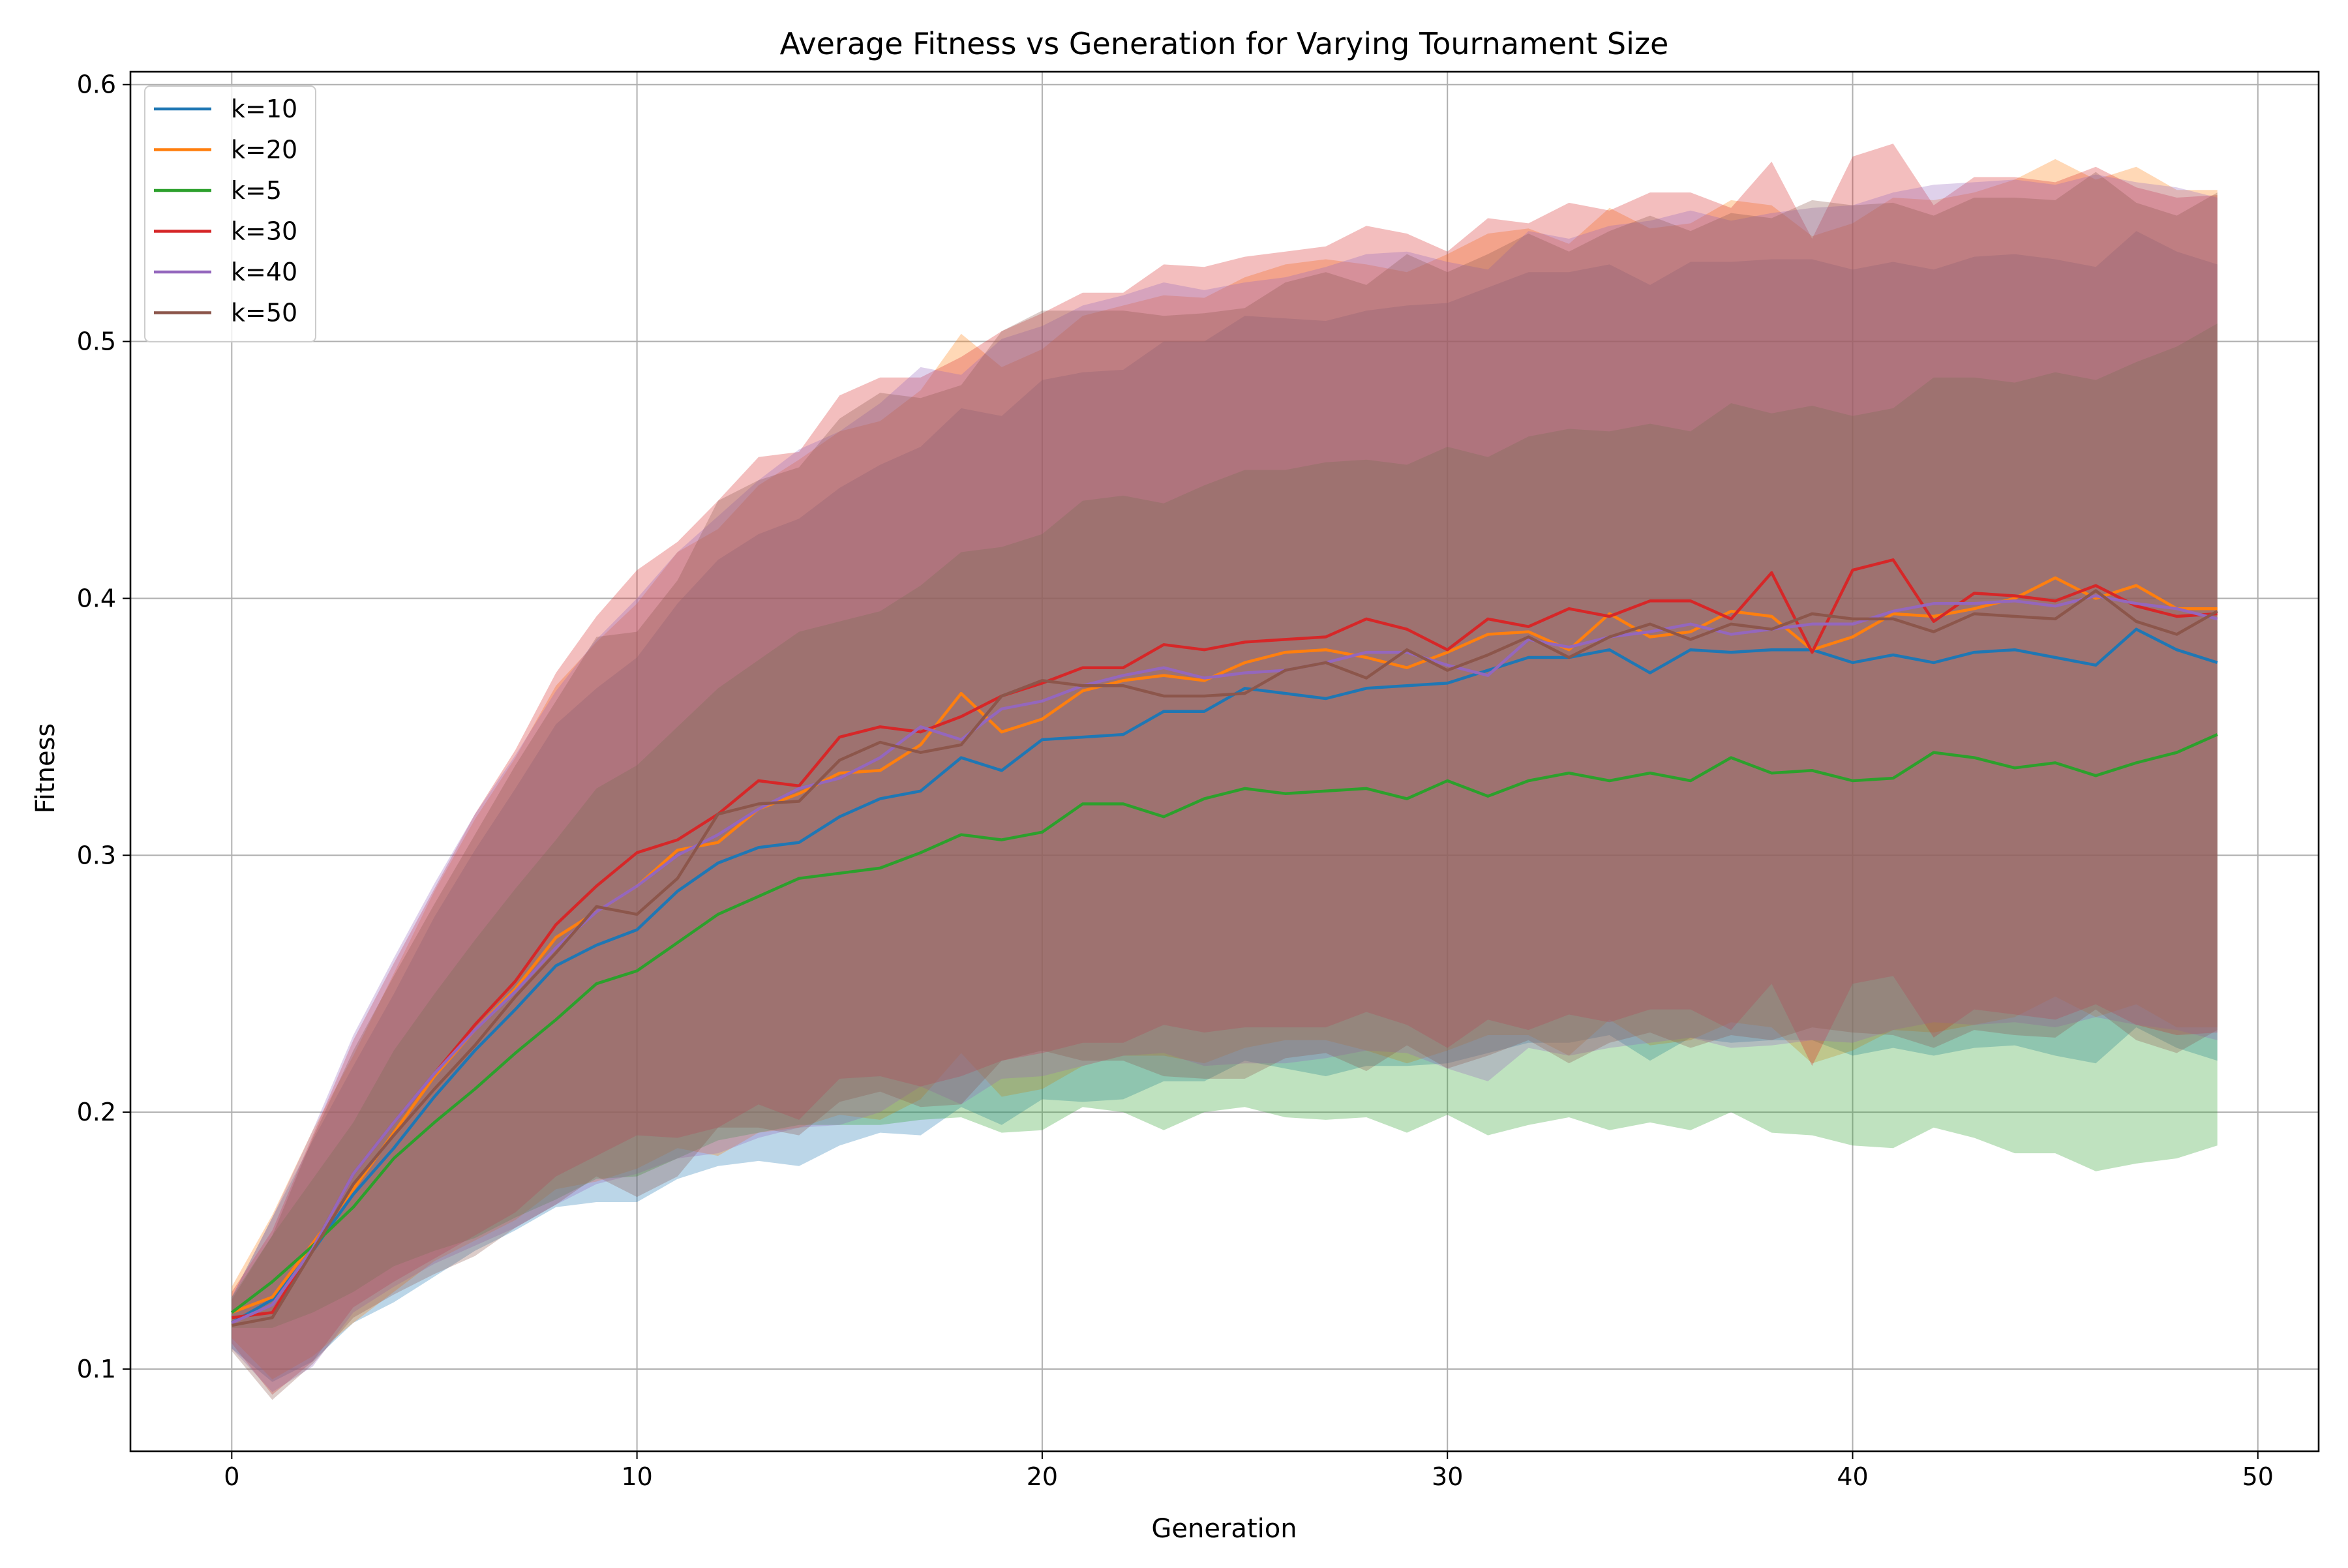 The width and height of the screenshot is (2348, 1568). Describe the element at coordinates (1448, 1476) in the screenshot. I see `x-tick-label: 30` at that location.